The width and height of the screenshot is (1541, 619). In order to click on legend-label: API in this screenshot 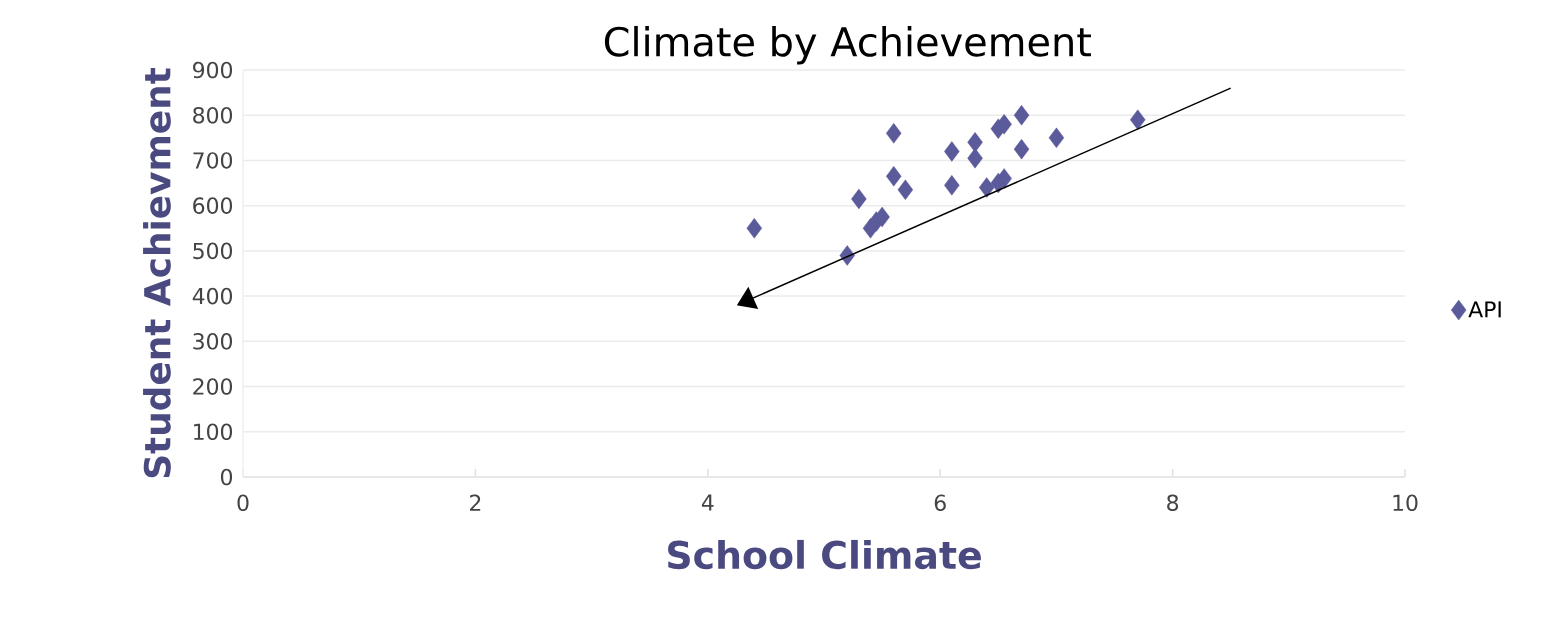, I will do `click(1484, 309)`.